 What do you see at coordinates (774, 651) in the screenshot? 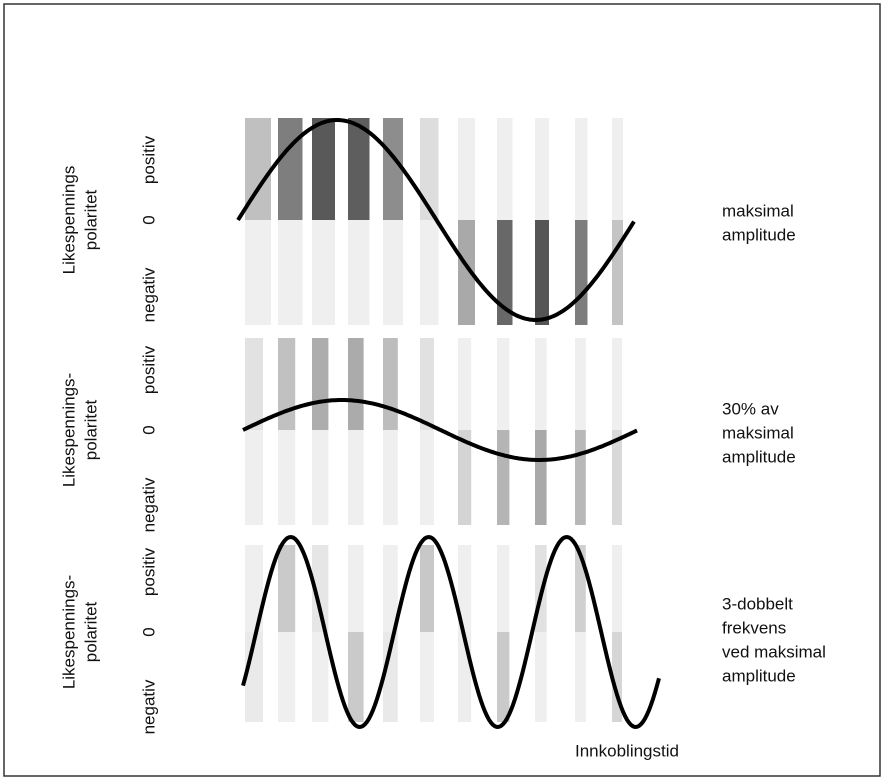
I see `note: ved maksimal` at bounding box center [774, 651].